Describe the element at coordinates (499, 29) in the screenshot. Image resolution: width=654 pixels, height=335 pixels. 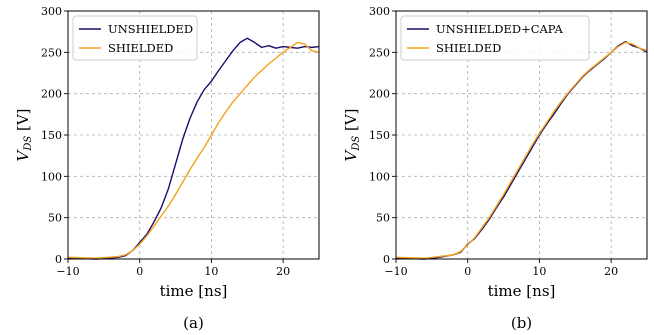
I see `legend-label-0: UNSHIELDED+CAPA` at that location.